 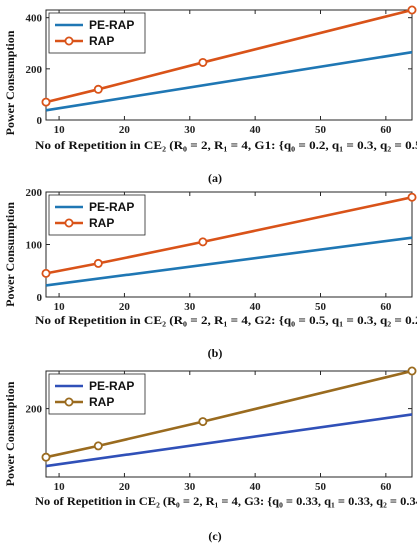 I want to click on subplot-label: (c), so click(x=214, y=536).